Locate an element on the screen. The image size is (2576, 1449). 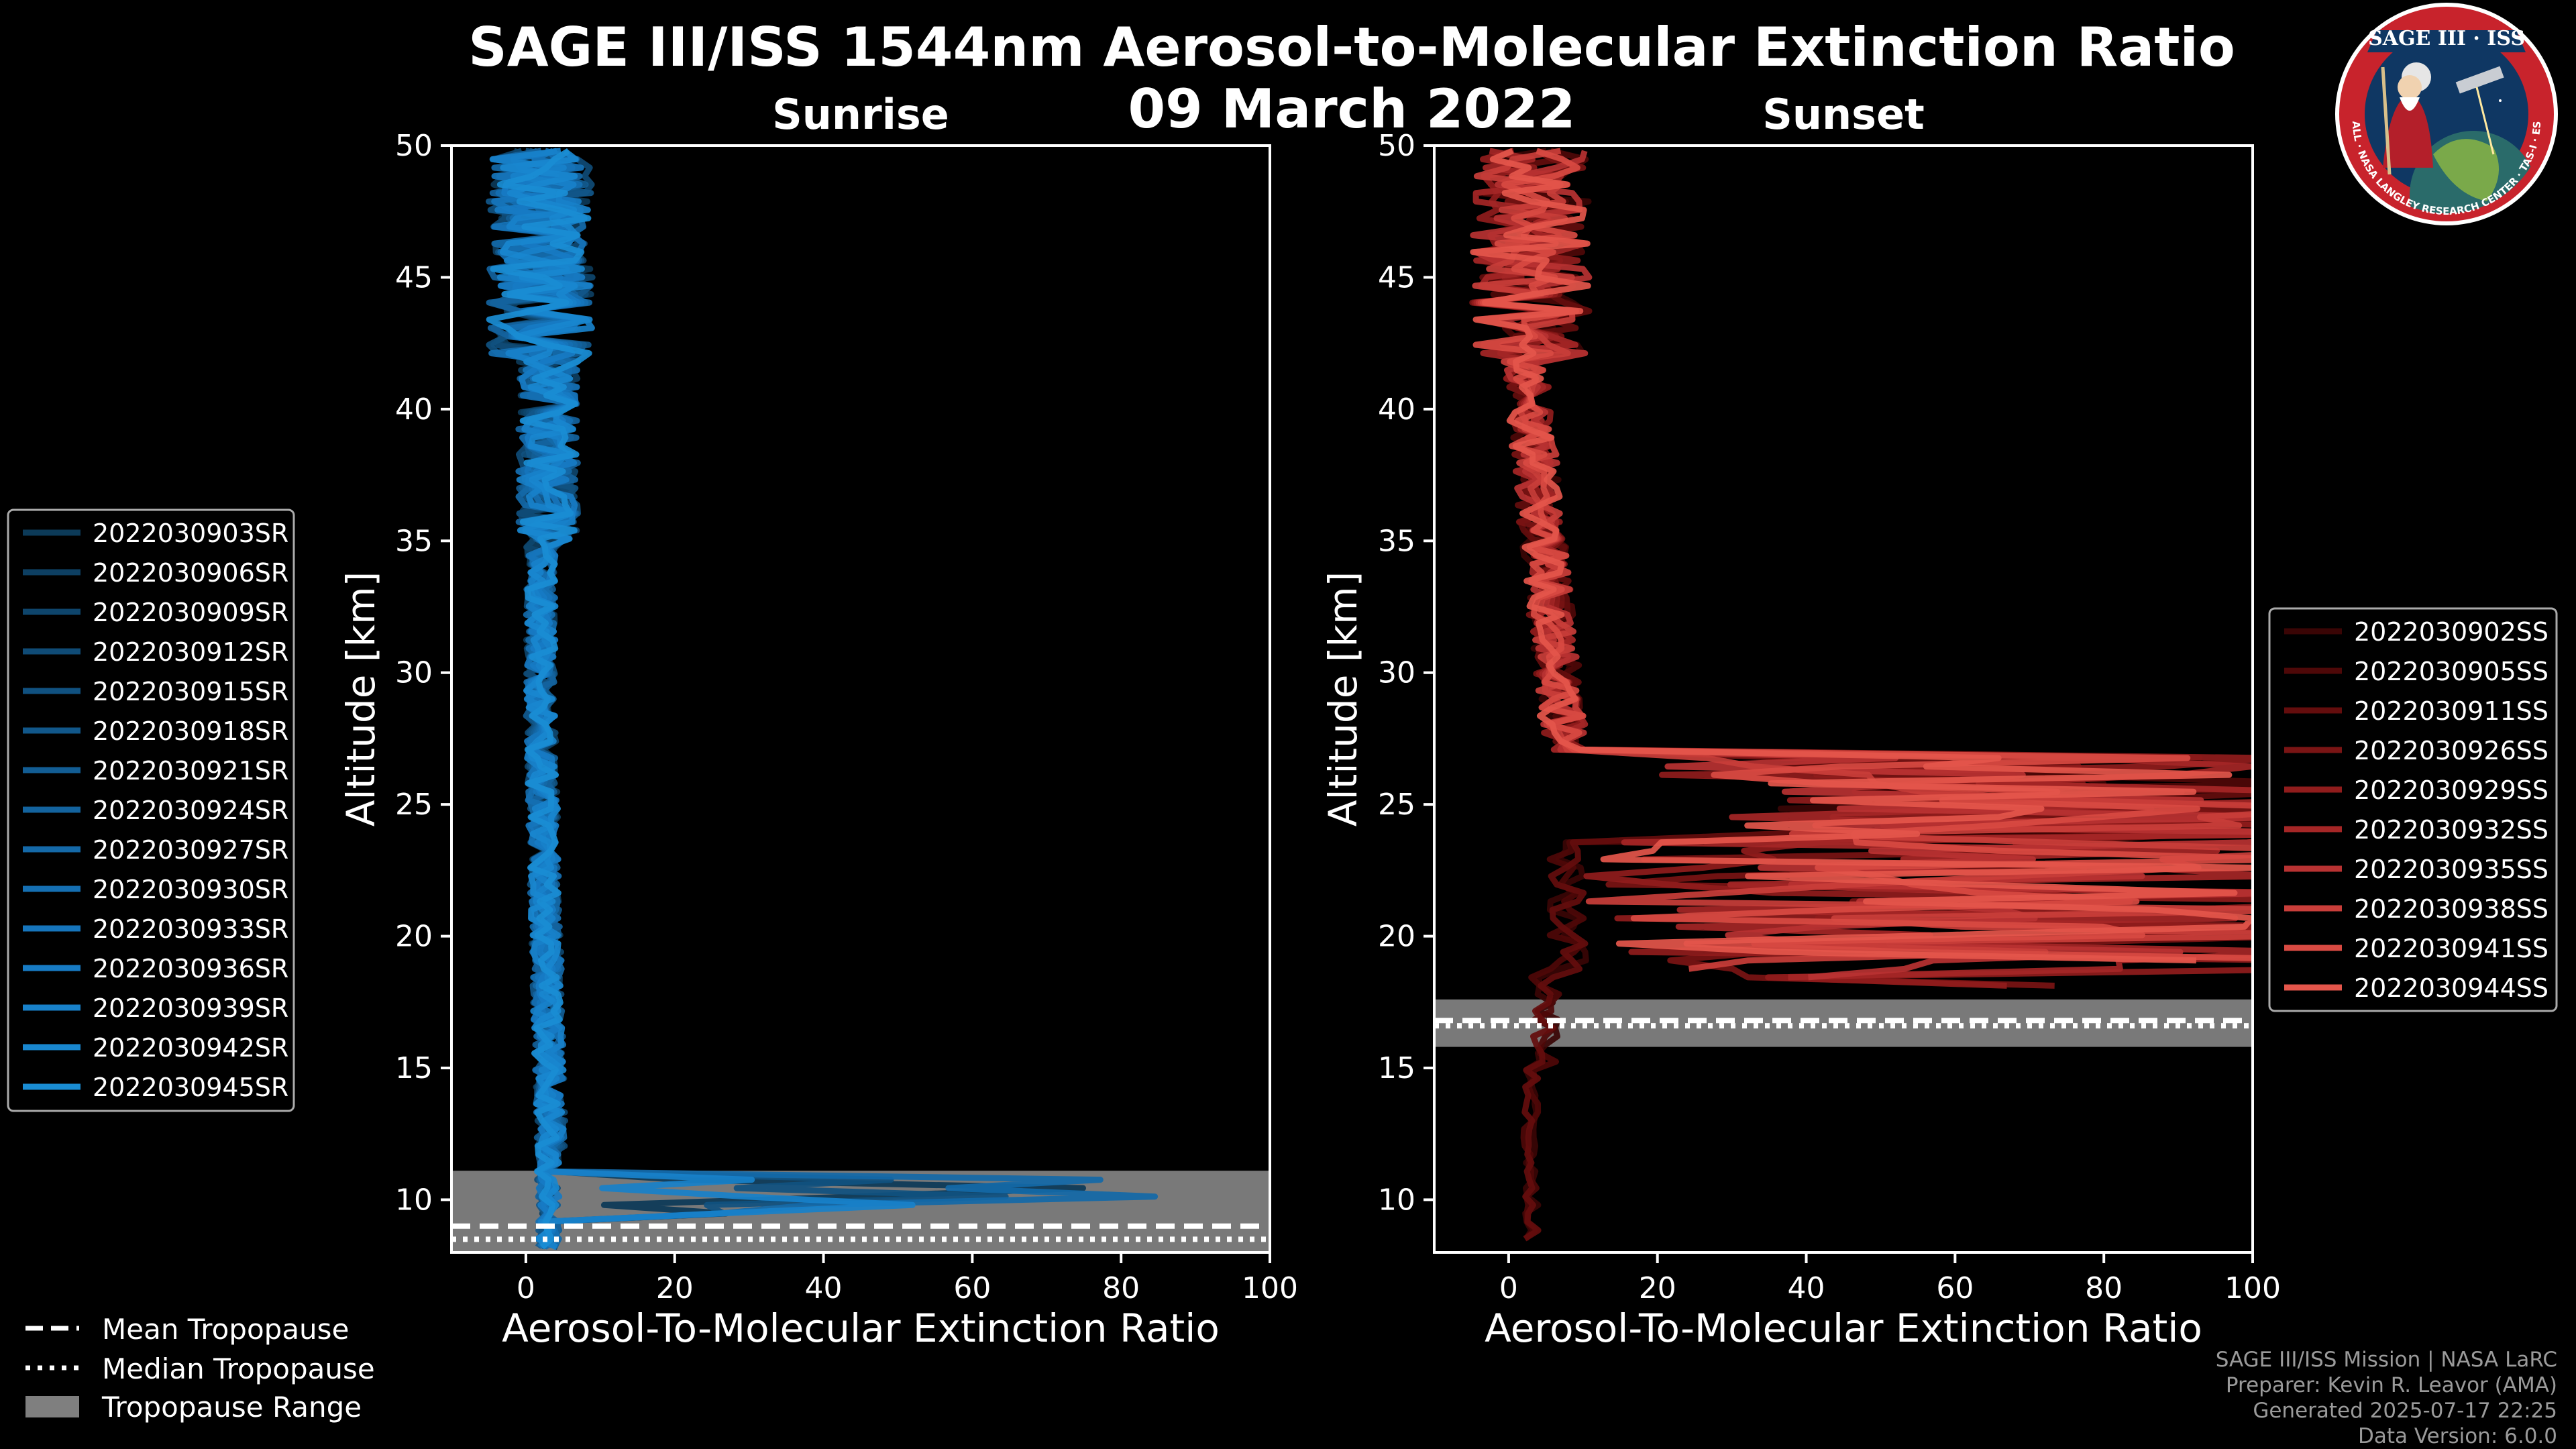
sunrise-y-tick-label-50: 50 is located at coordinates (414, 146).